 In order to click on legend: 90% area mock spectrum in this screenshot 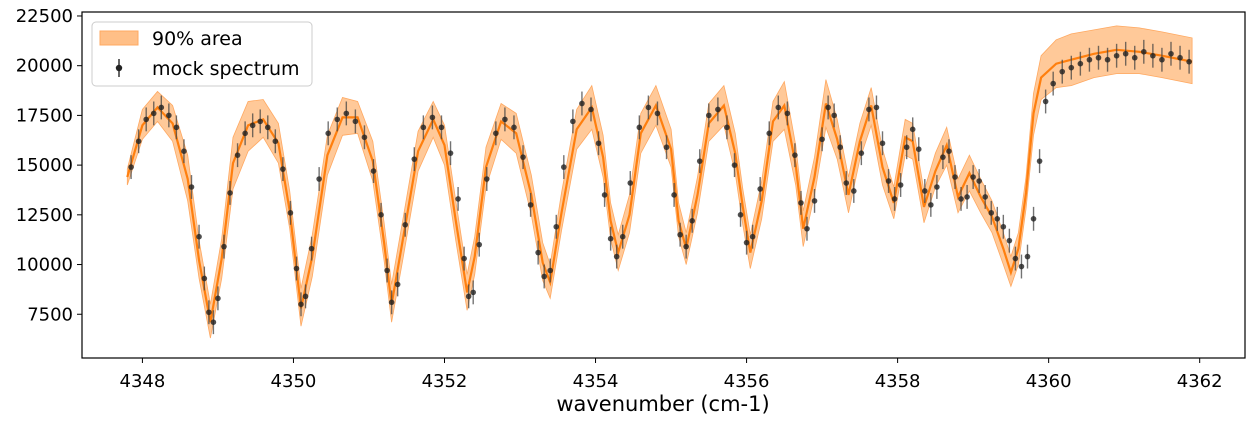, I will do `click(202, 54)`.